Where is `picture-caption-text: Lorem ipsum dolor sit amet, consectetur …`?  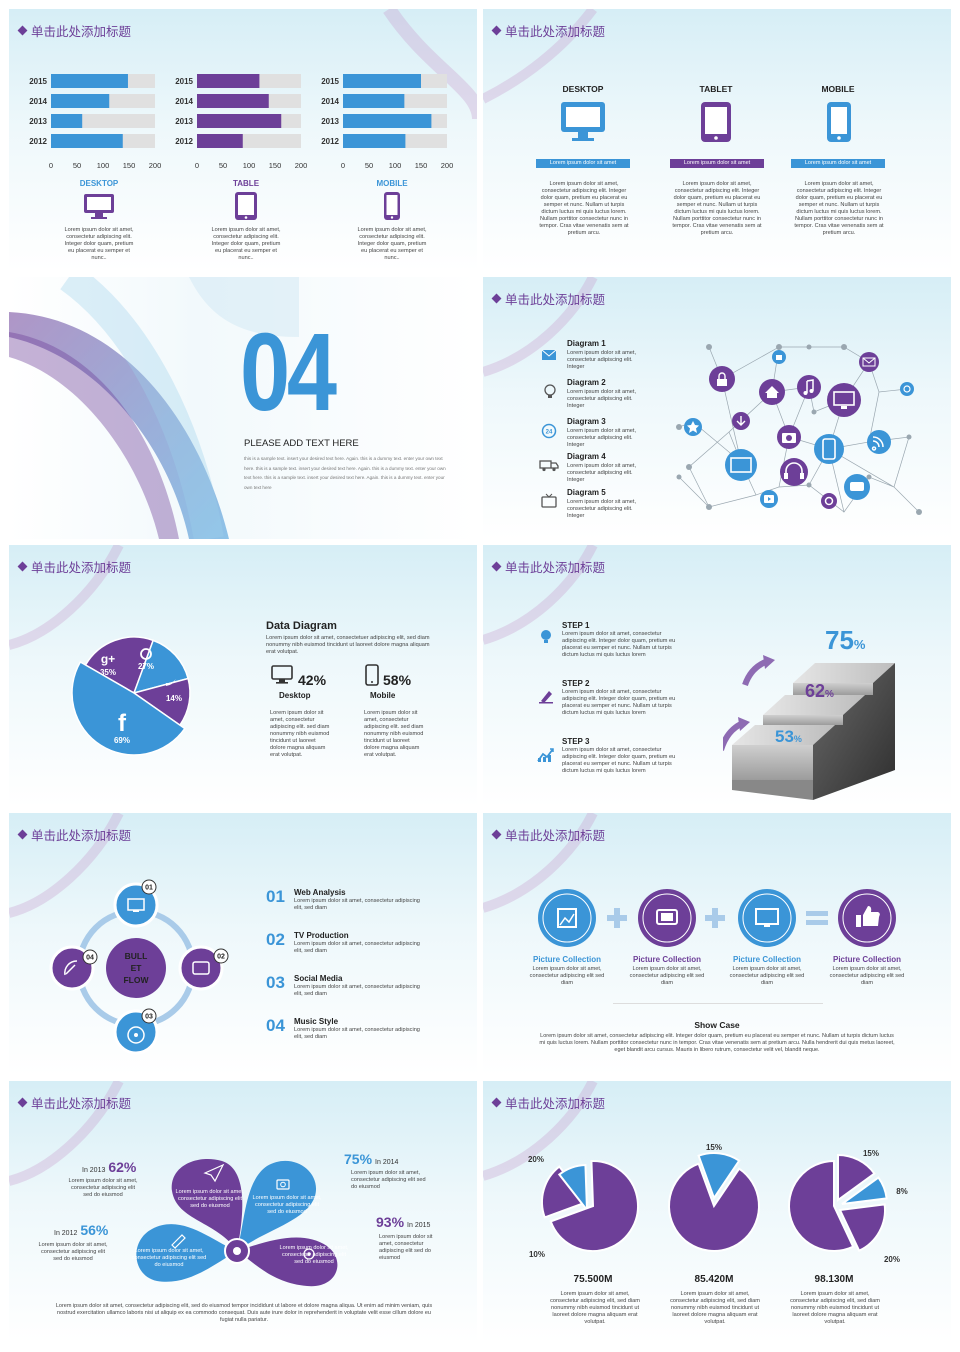 picture-caption-text: Lorem ipsum dolor sit amet, consectetur … is located at coordinates (567, 976).